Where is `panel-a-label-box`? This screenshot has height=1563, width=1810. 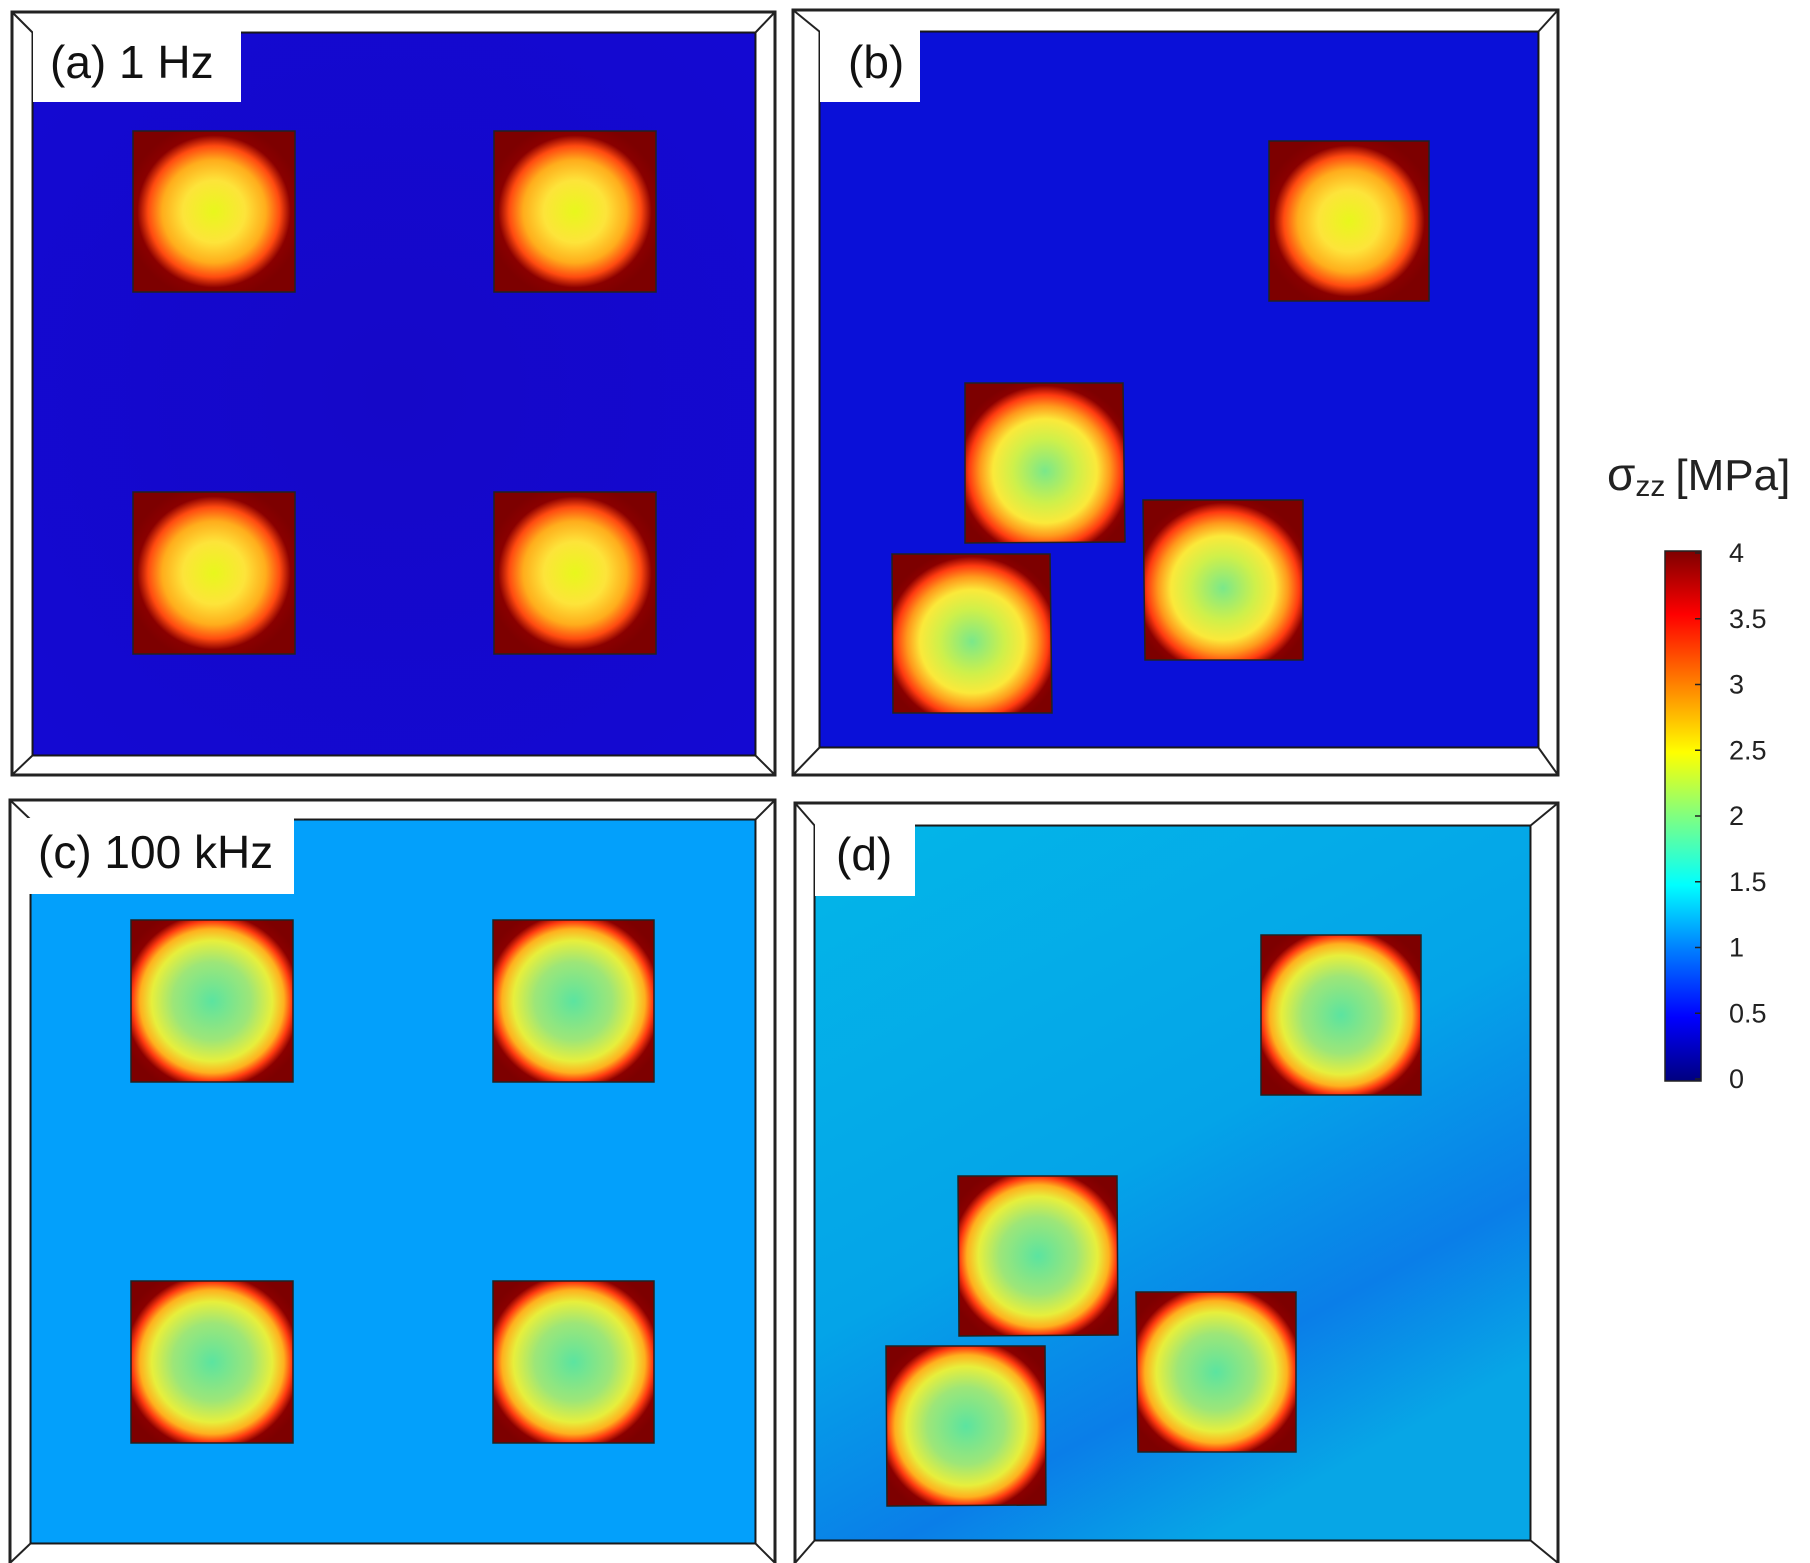
panel-a-label-box is located at coordinates (137, 65).